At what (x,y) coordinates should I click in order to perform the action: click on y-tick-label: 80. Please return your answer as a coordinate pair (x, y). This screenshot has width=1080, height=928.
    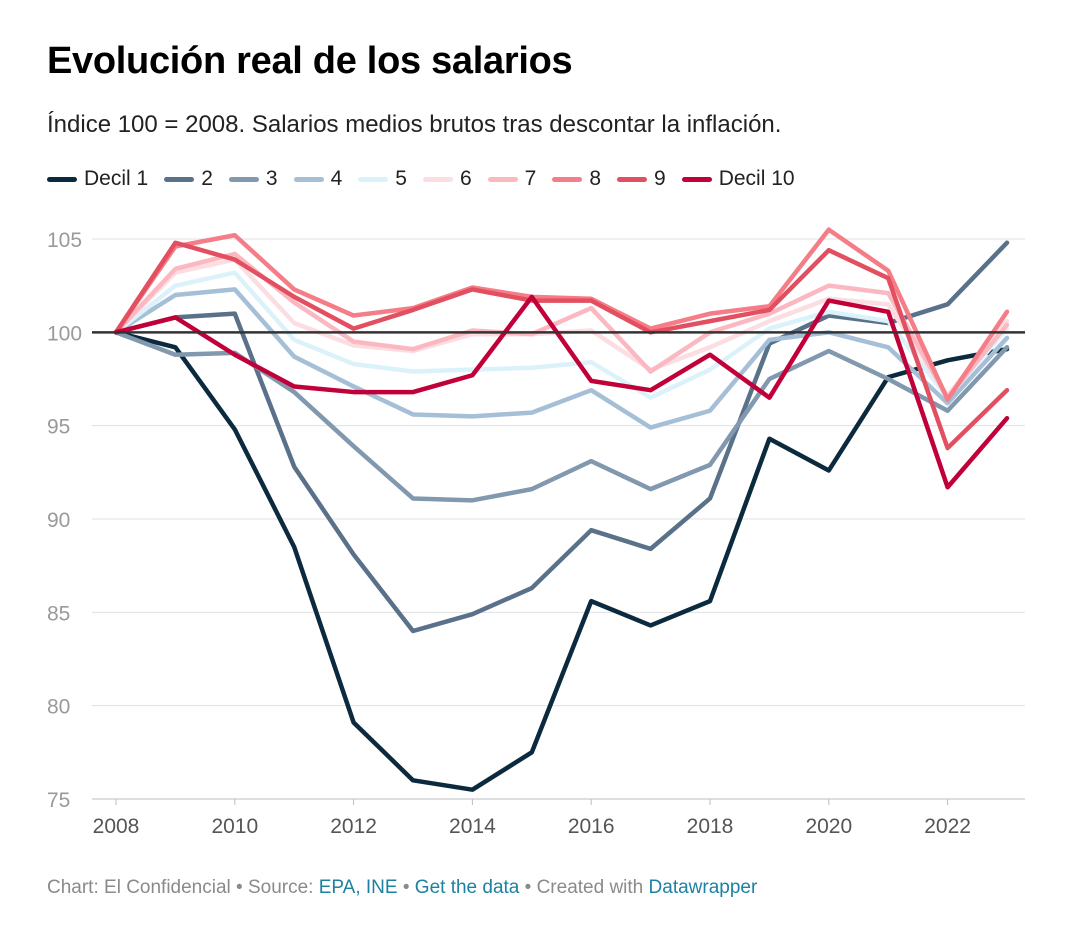
    Looking at the image, I should click on (58, 707).